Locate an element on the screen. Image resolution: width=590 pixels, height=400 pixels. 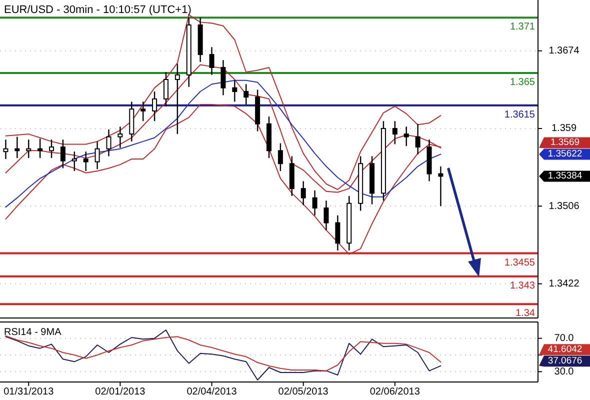
chart-title: EUR/USD - 30min - 10:10:57 (UTC+1) is located at coordinates (98, 10).